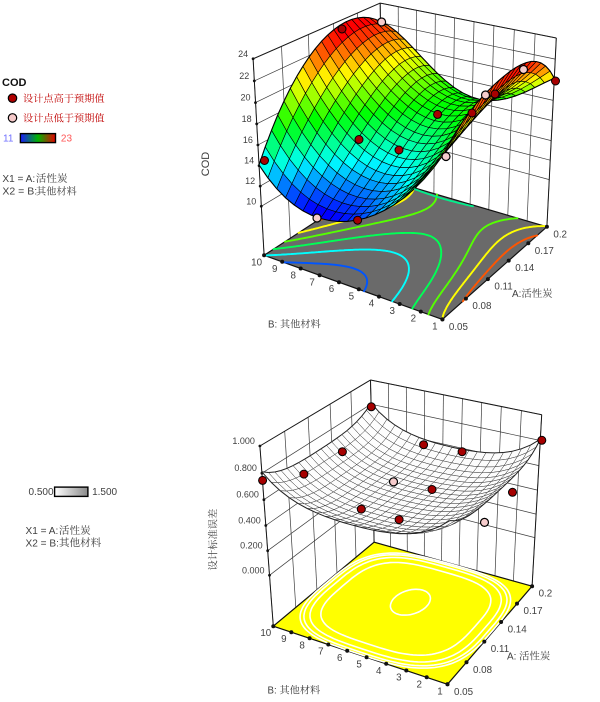 The width and height of the screenshot is (600, 702). What do you see at coordinates (249, 161) in the screenshot?
I see `svg-text: 14` at bounding box center [249, 161].